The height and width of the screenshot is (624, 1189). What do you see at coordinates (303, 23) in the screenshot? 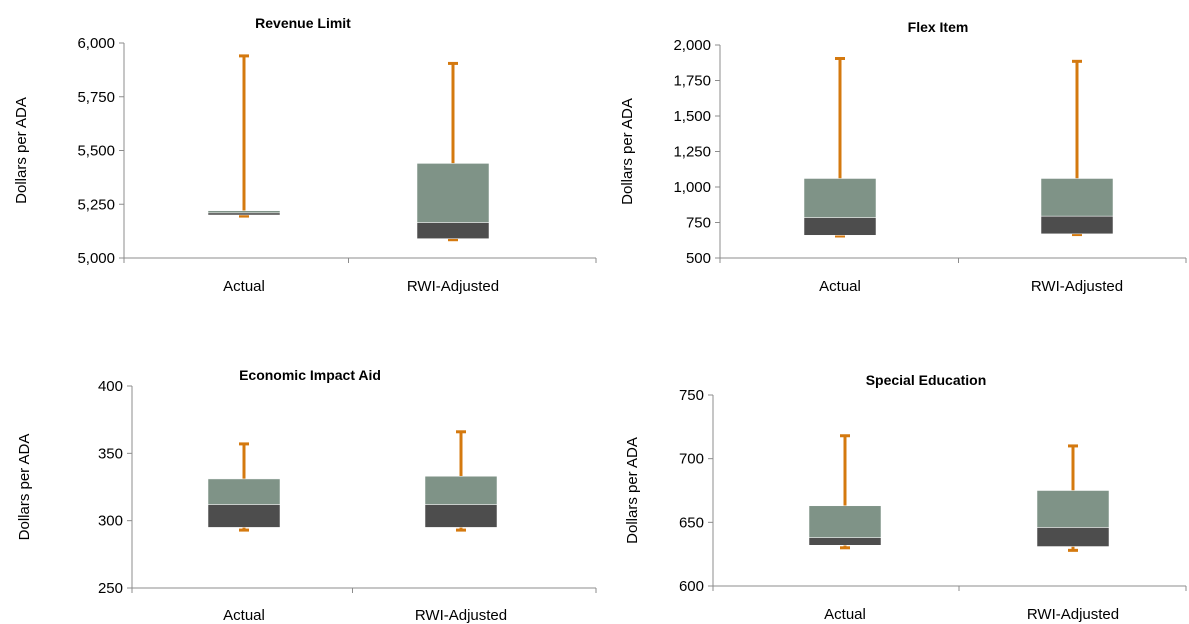
I see `chart-title: Revenue Limit` at bounding box center [303, 23].